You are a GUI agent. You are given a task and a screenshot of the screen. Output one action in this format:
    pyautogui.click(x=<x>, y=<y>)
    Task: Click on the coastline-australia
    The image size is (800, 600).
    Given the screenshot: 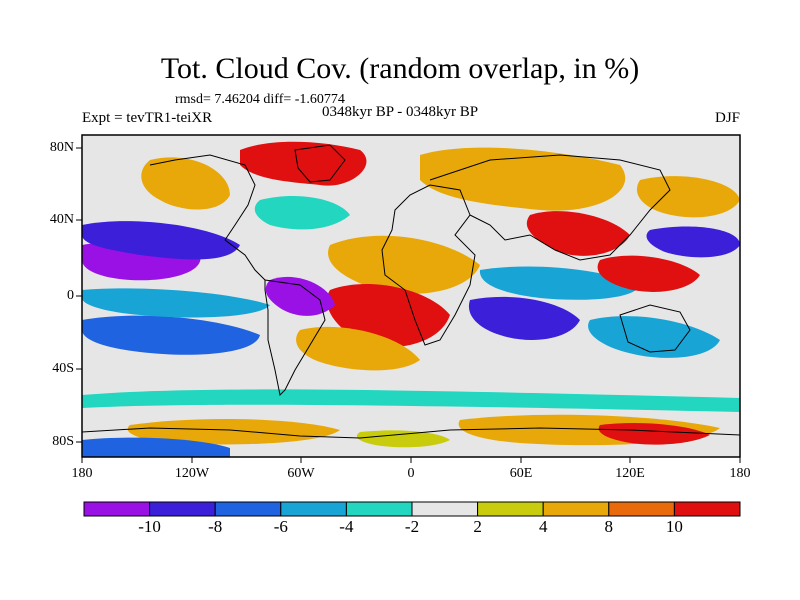 What is the action you would take?
    pyautogui.click(x=655, y=328)
    